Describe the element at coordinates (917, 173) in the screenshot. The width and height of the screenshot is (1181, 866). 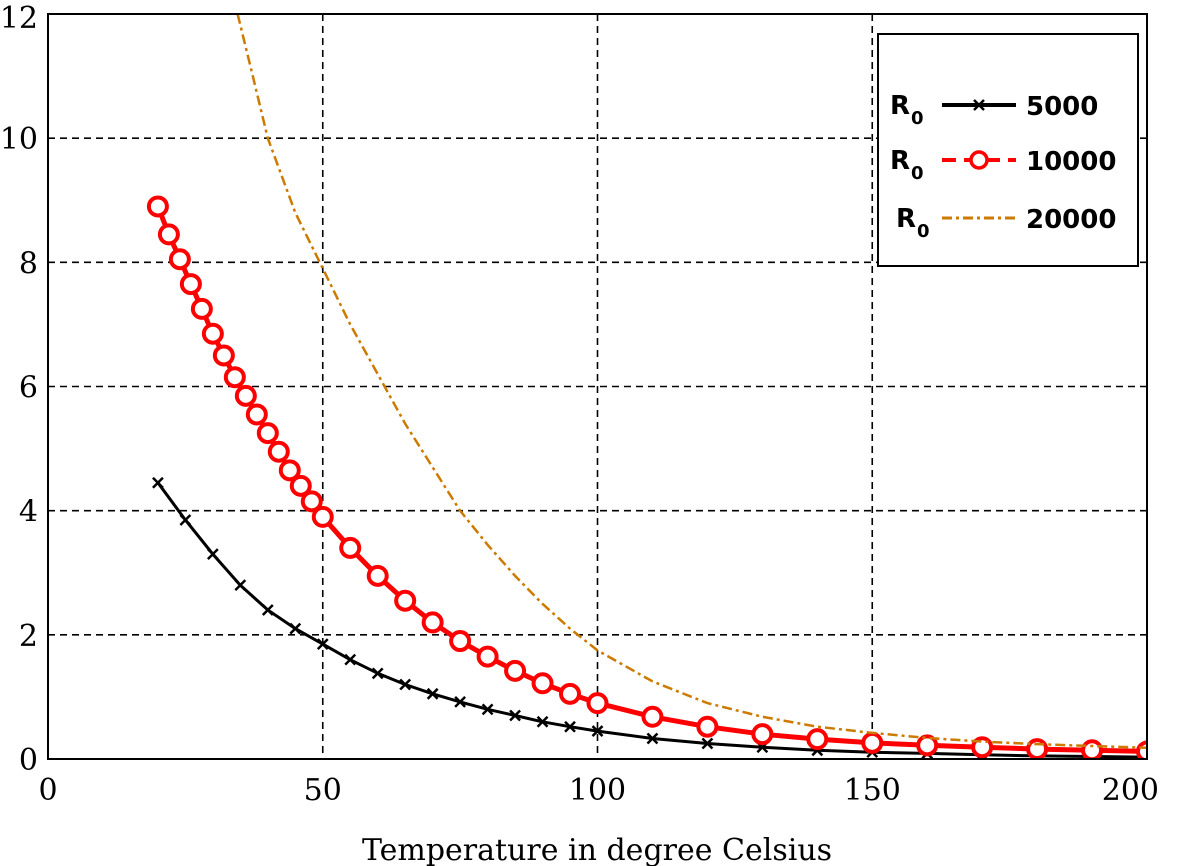
I see `legend-subscript-10000: 0` at that location.